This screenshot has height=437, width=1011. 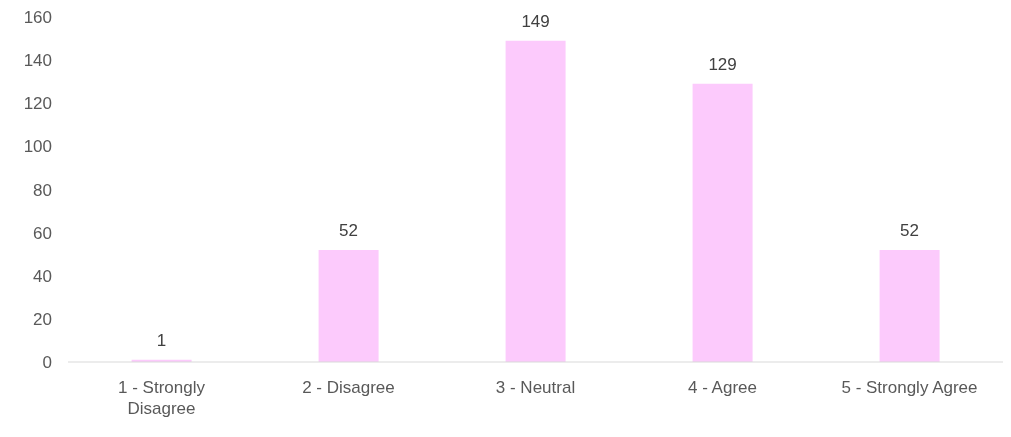 I want to click on y-tick-label: 40, so click(x=42, y=276).